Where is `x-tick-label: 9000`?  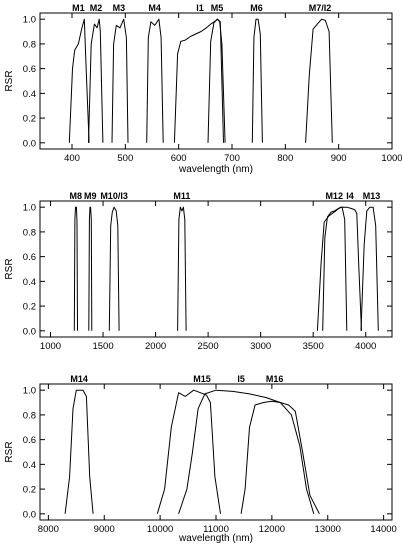 x-tick-label: 9000 is located at coordinates (104, 529).